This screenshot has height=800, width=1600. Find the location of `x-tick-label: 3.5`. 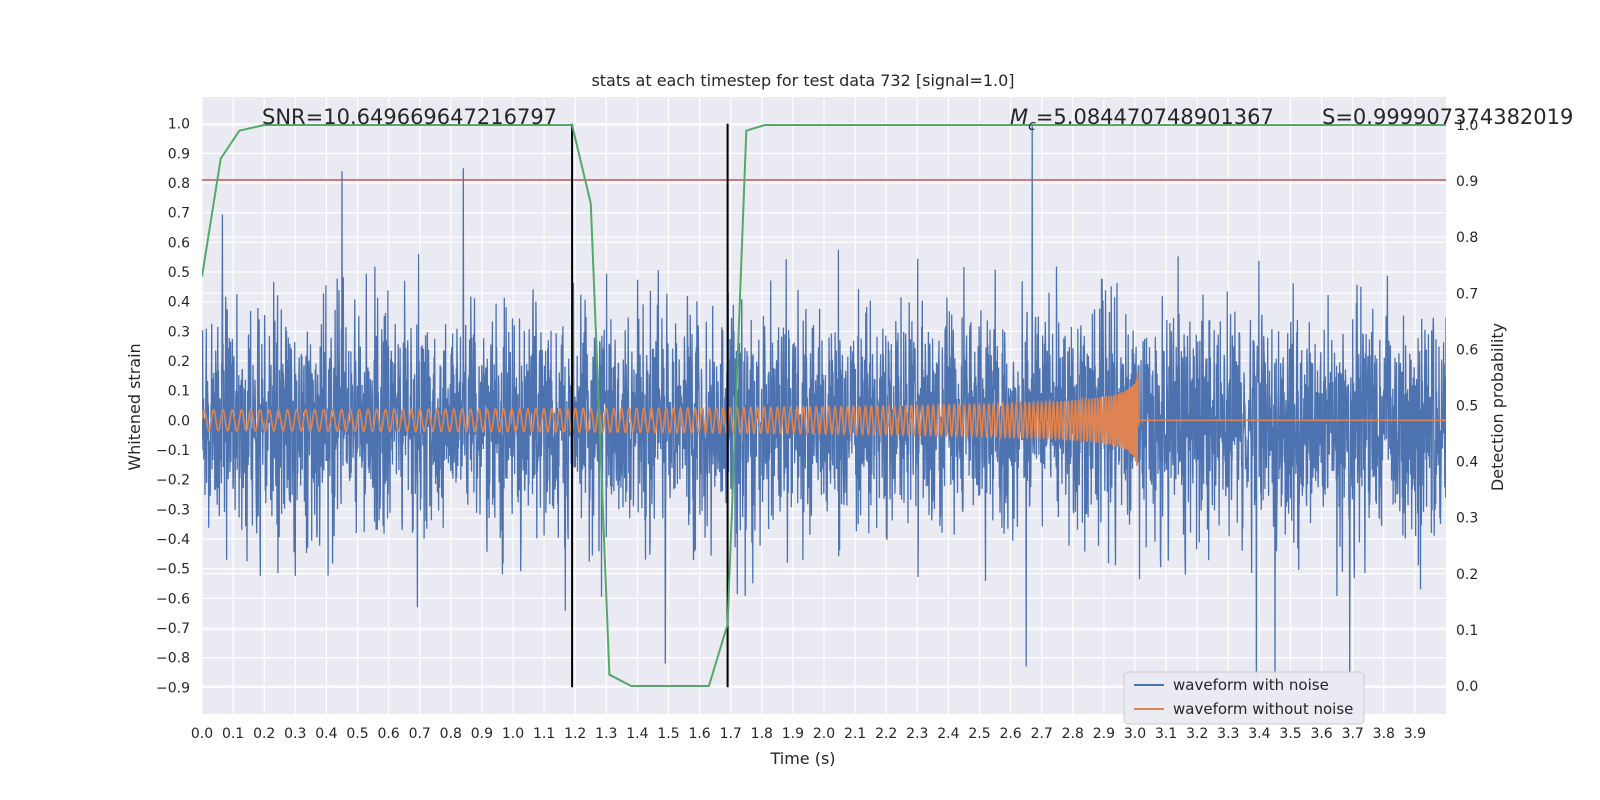

x-tick-label: 3.5 is located at coordinates (1290, 734).